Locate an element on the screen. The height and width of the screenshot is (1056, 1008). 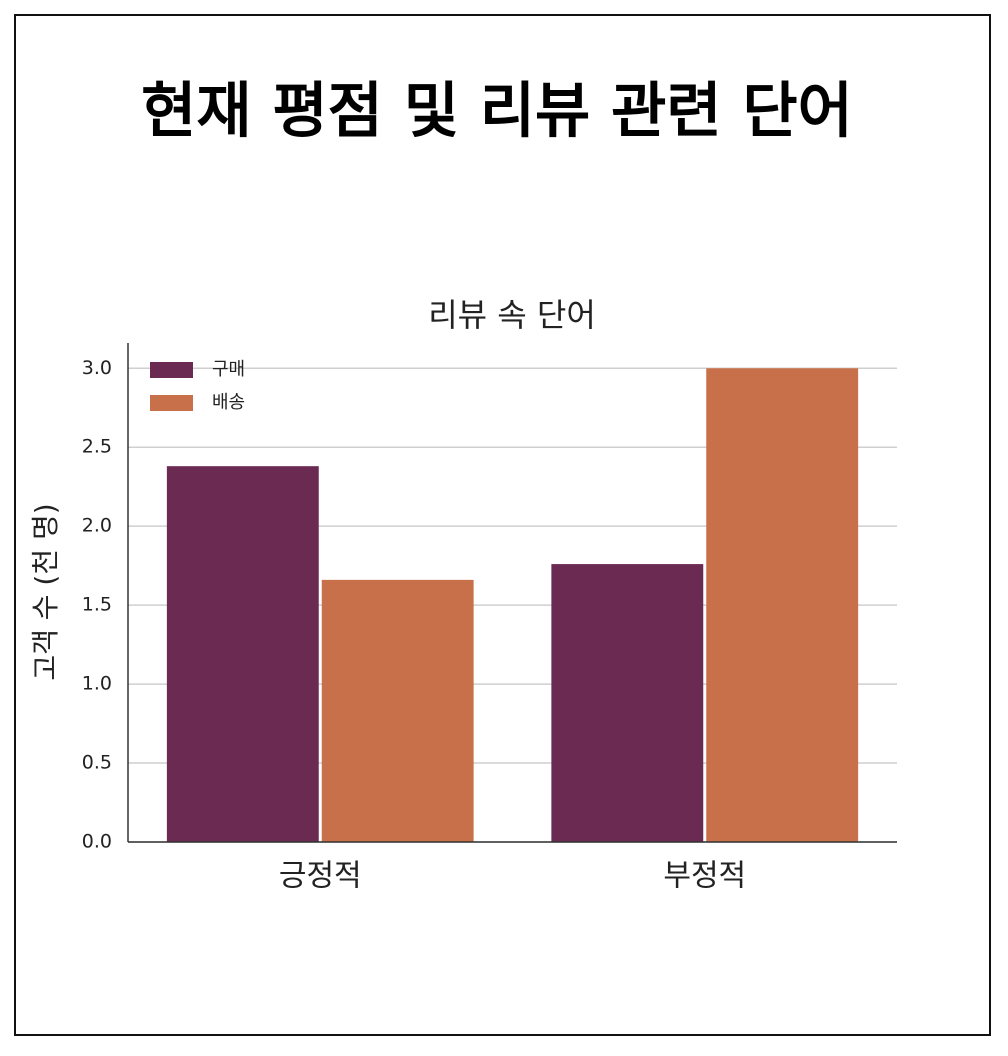
y-tick-label: 3.0 is located at coordinates (97, 368).